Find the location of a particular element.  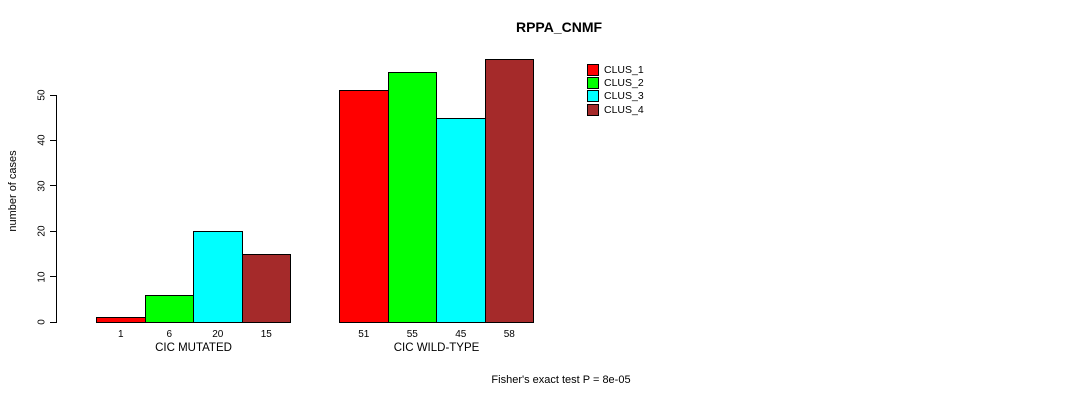

bar-value-label: 55 is located at coordinates (412, 334).